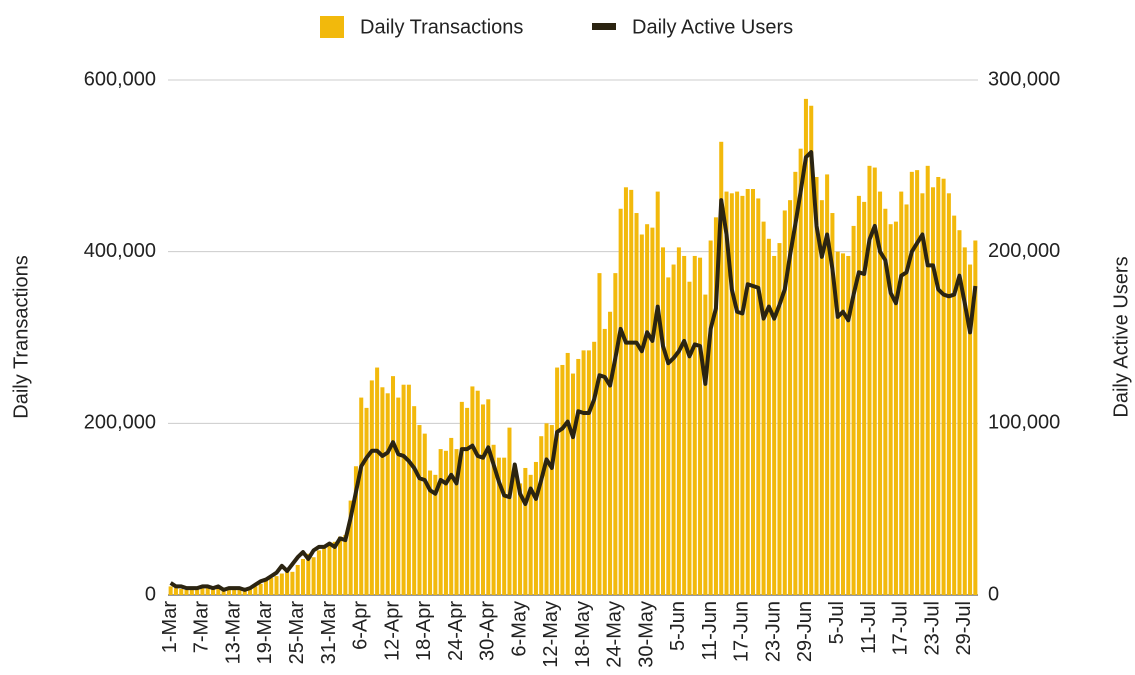 This screenshot has height=675, width=1135. What do you see at coordinates (551, 634) in the screenshot?
I see `x-tick-label: 12-May` at bounding box center [551, 634].